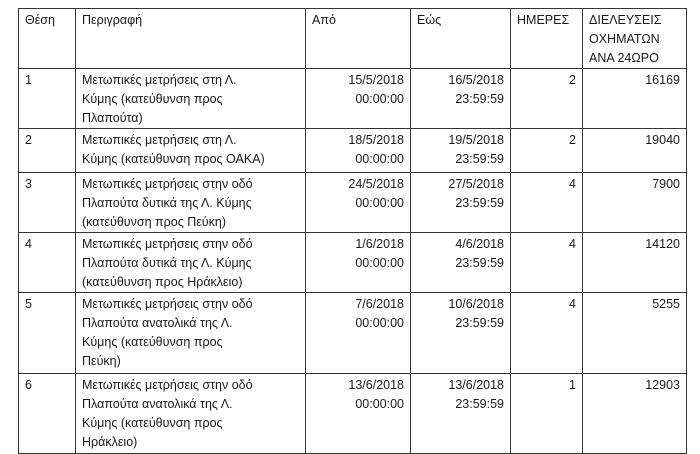 This screenshot has height=454, width=700. I want to click on to-cell: 10/6/2018 23:59:59, so click(460, 333).